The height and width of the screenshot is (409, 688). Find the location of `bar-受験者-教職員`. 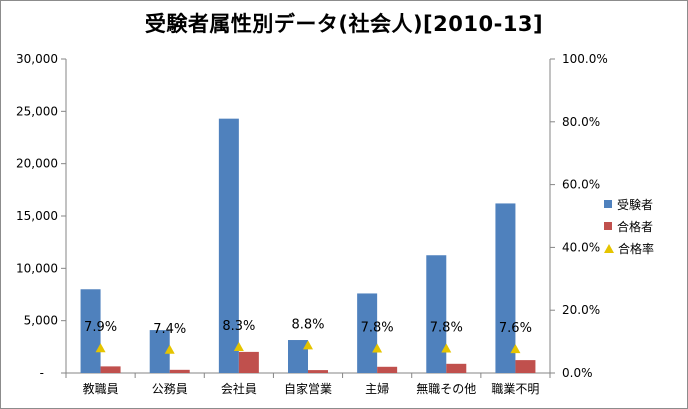

bar-受験者-教職員 is located at coordinates (90, 331).